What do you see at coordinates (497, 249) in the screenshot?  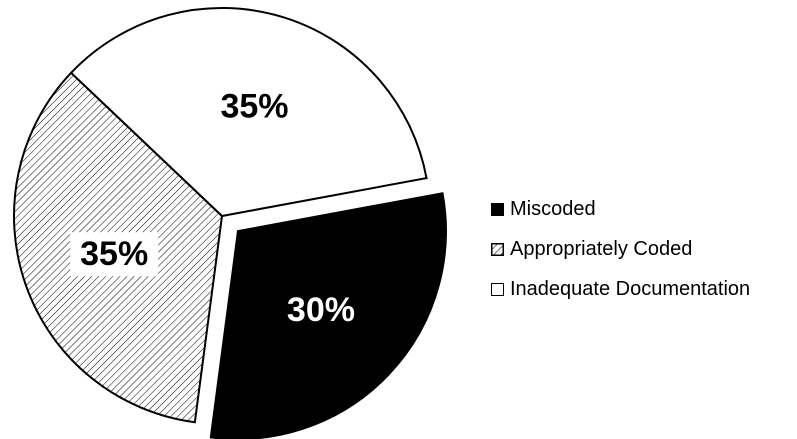 I see `legend-swatch-hatch` at bounding box center [497, 249].